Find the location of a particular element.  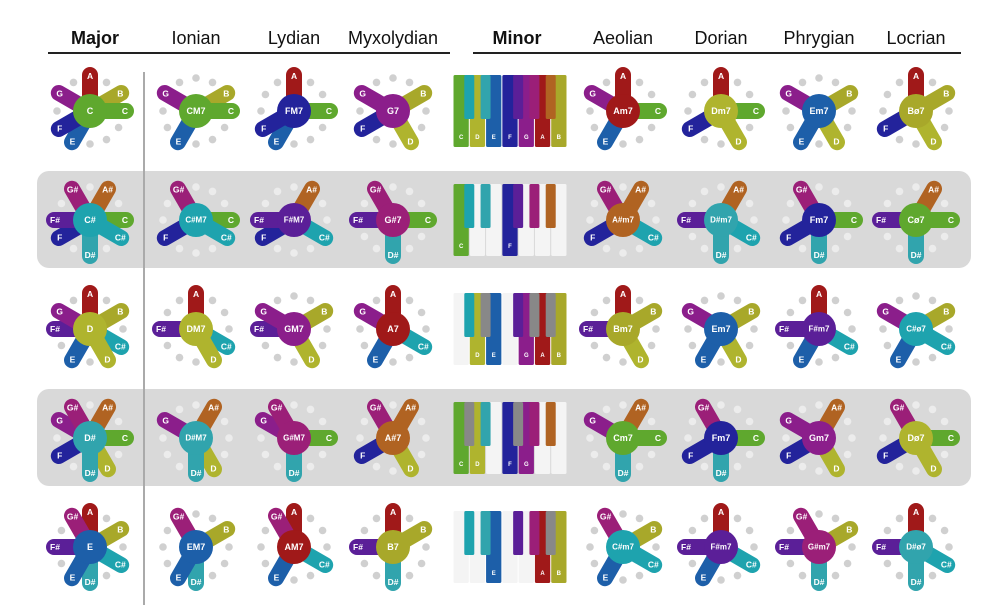

key-label: B is located at coordinates (559, 574).